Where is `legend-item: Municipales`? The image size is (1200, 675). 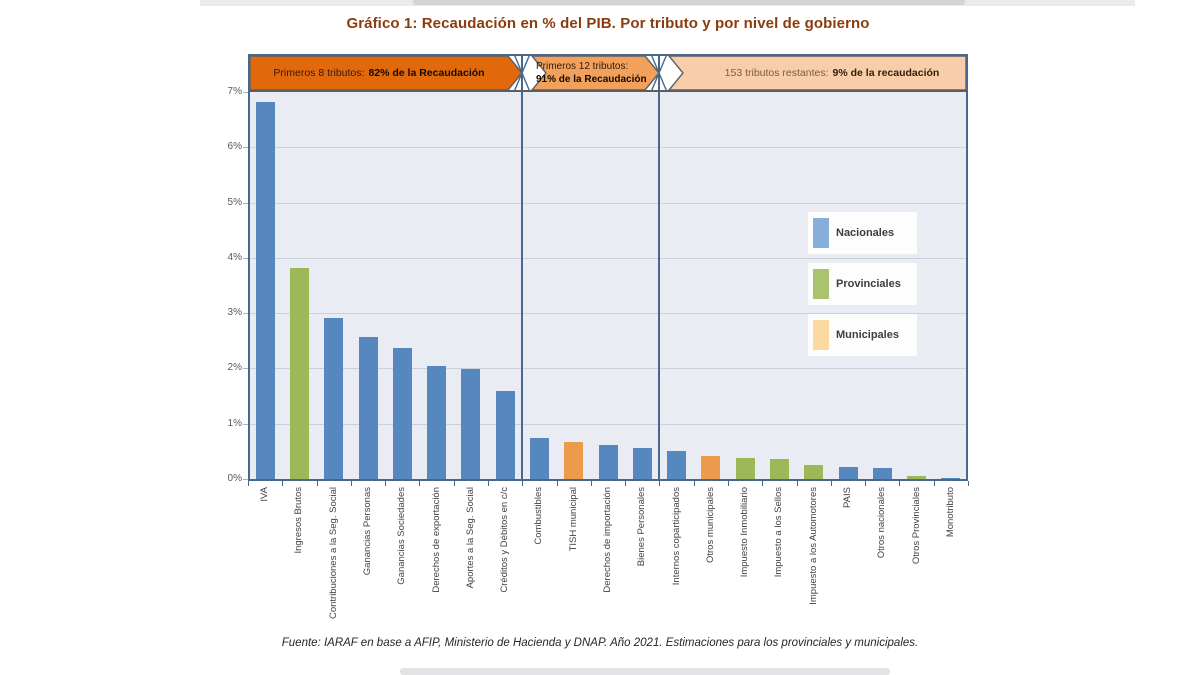
legend-item: Municipales is located at coordinates (862, 335).